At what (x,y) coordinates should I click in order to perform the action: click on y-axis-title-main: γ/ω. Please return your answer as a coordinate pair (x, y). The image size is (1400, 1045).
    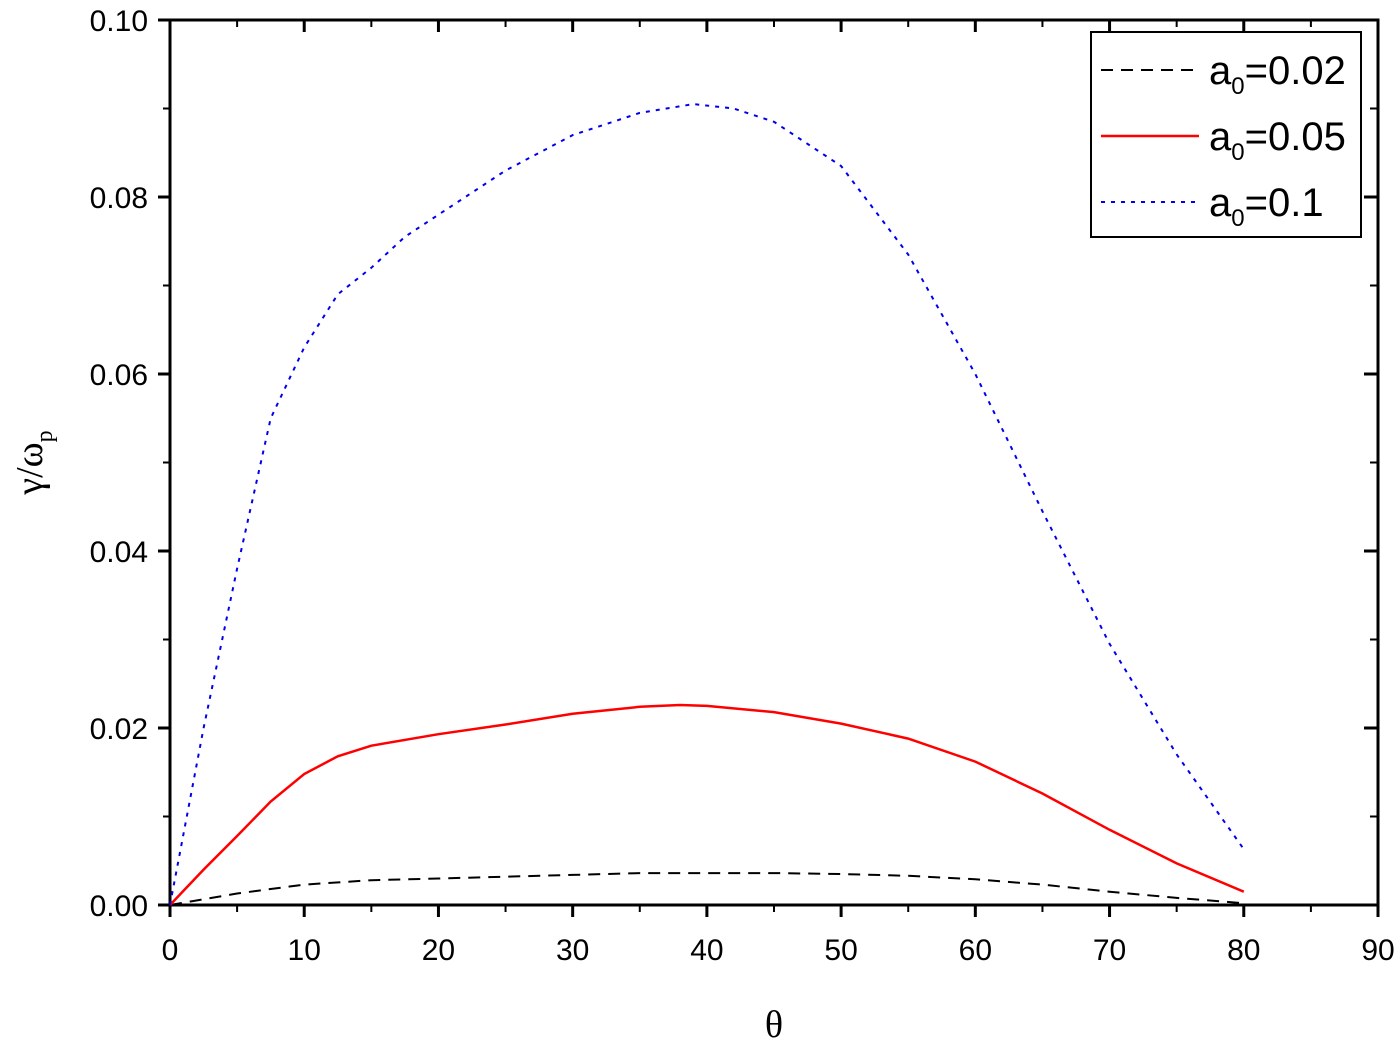
    Looking at the image, I should click on (30, 468).